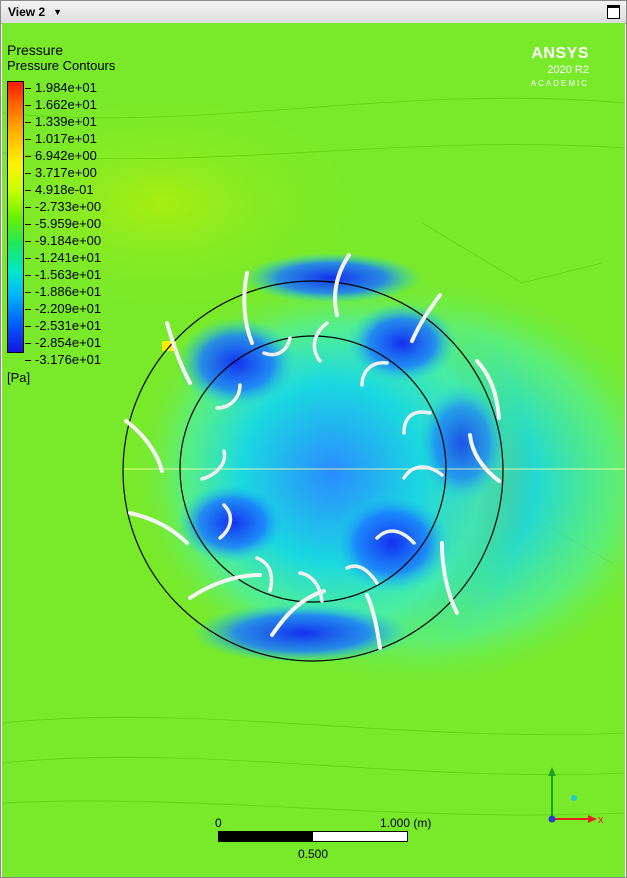 Image resolution: width=627 pixels, height=878 pixels. What do you see at coordinates (313, 12) in the screenshot?
I see `view-titlebar: View 2 ▼` at bounding box center [313, 12].